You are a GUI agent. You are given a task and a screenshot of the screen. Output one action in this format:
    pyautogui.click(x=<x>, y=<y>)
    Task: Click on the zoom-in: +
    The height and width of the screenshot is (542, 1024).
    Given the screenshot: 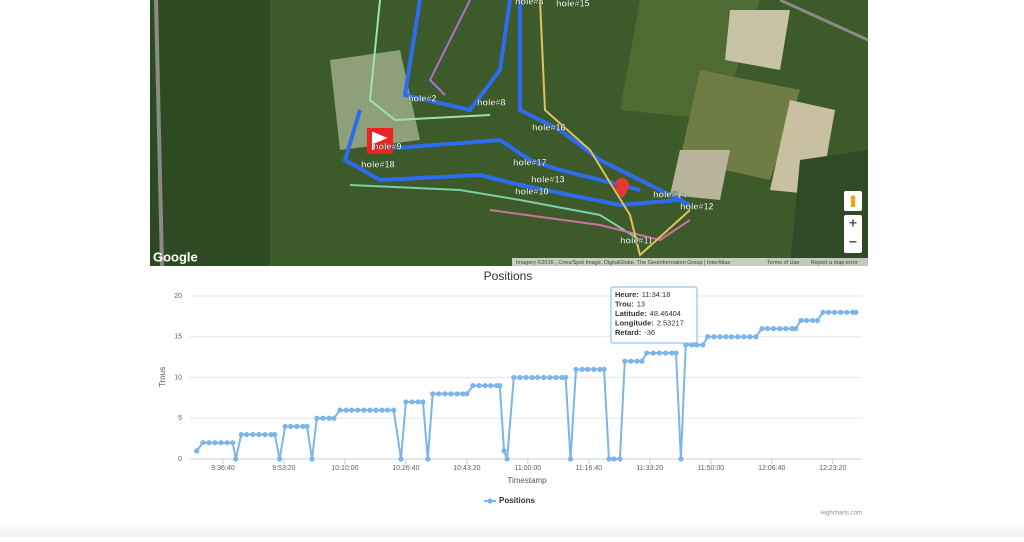 What is the action you would take?
    pyautogui.click(x=853, y=223)
    